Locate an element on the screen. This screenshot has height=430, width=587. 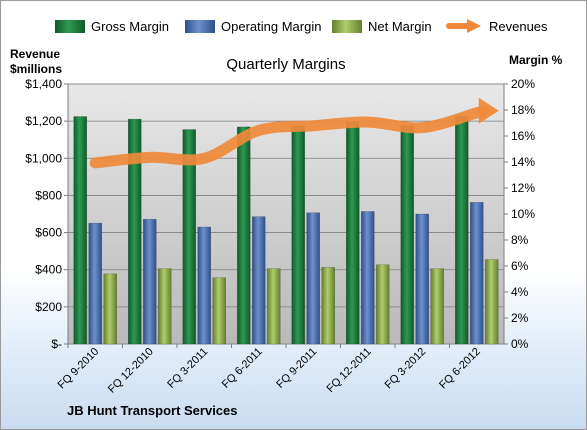
left-axis-title-line1: Revenue is located at coordinates (35, 54).